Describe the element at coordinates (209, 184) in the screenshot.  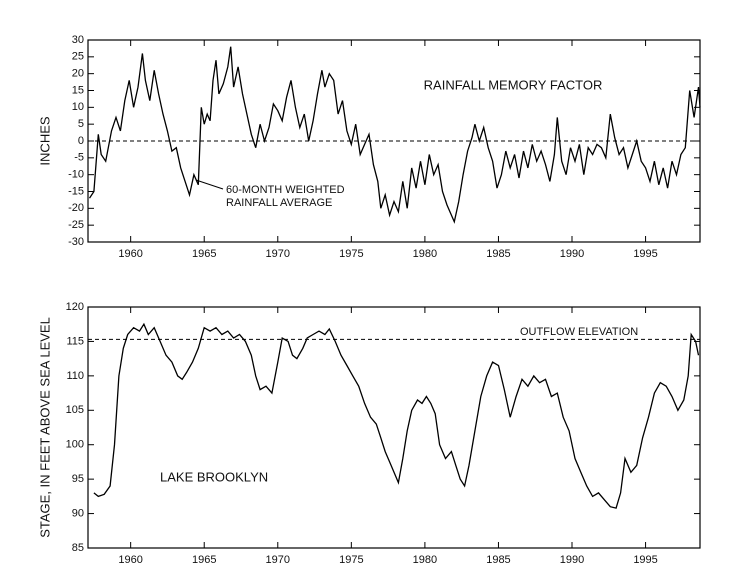
I see `leader-line` at that location.